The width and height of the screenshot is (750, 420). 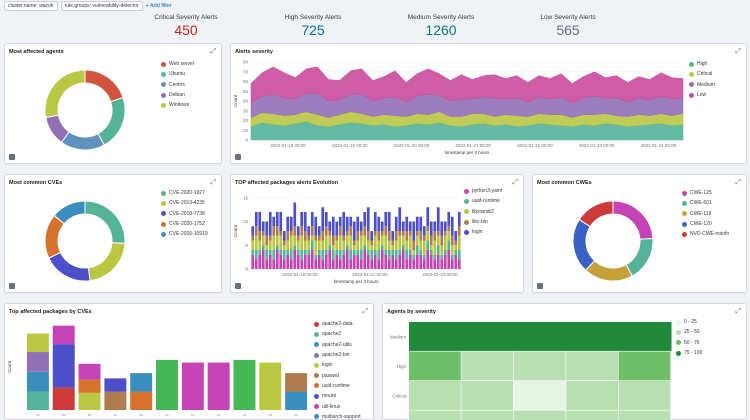 What do you see at coordinates (184, 224) in the screenshot?
I see `legend-item: CVE-2020-1752` at bounding box center [184, 224].